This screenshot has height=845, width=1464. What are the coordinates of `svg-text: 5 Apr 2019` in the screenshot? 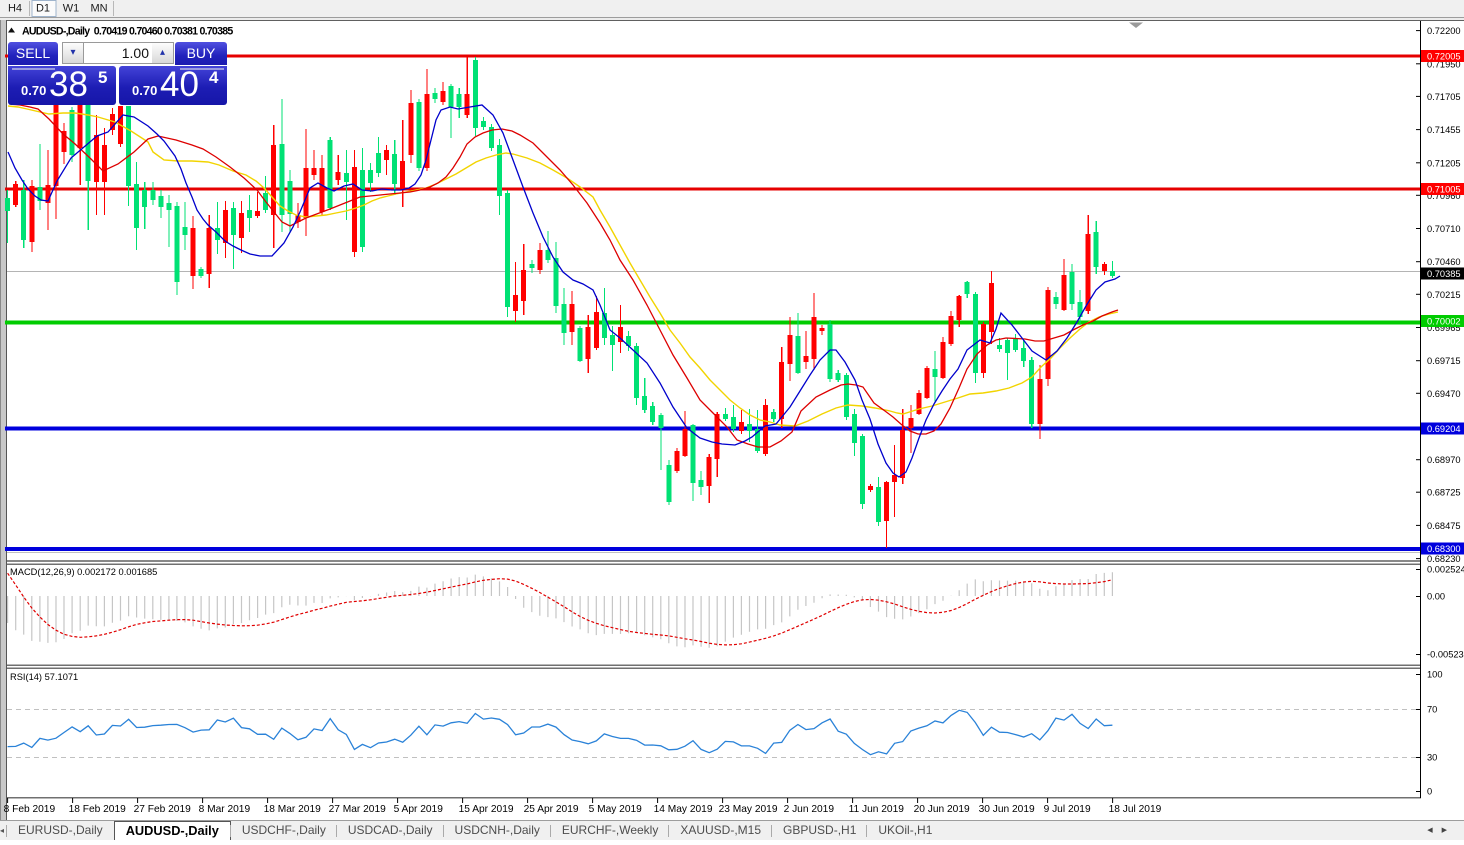 It's located at (419, 809).